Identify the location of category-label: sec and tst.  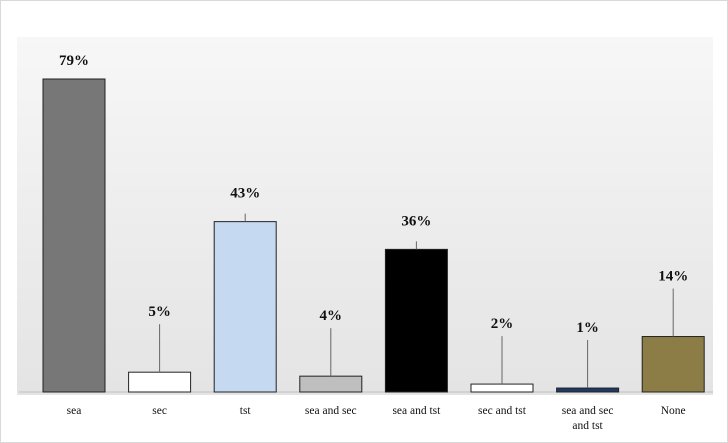
(502, 411).